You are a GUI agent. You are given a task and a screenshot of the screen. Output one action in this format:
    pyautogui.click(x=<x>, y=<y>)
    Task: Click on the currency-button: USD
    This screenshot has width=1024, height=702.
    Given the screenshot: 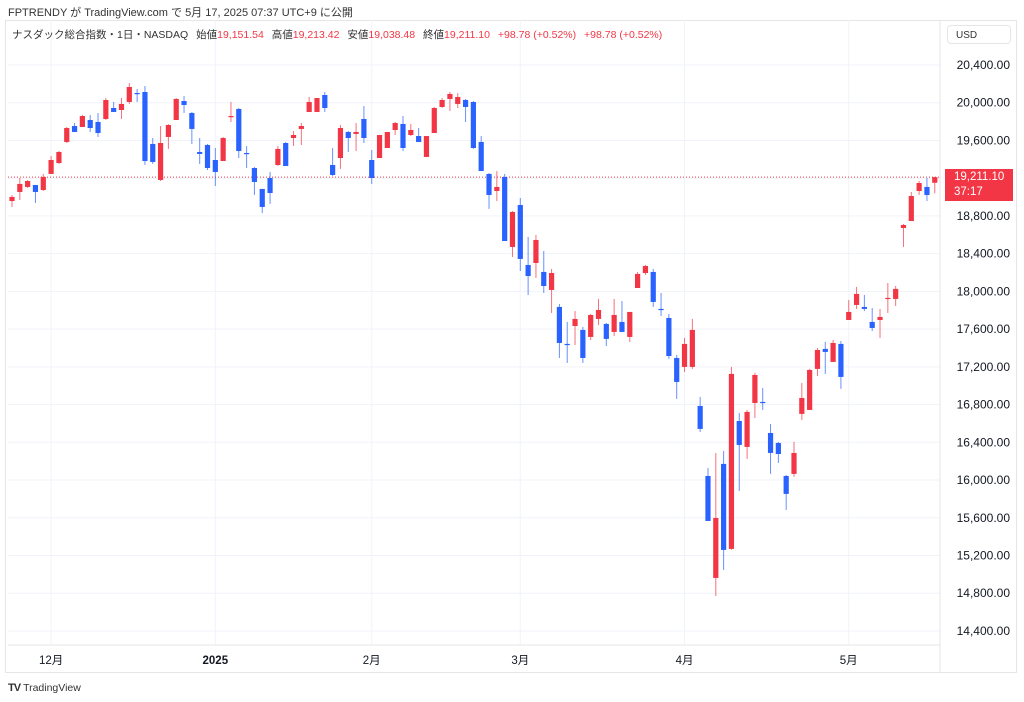 What is the action you would take?
    pyautogui.click(x=979, y=34)
    